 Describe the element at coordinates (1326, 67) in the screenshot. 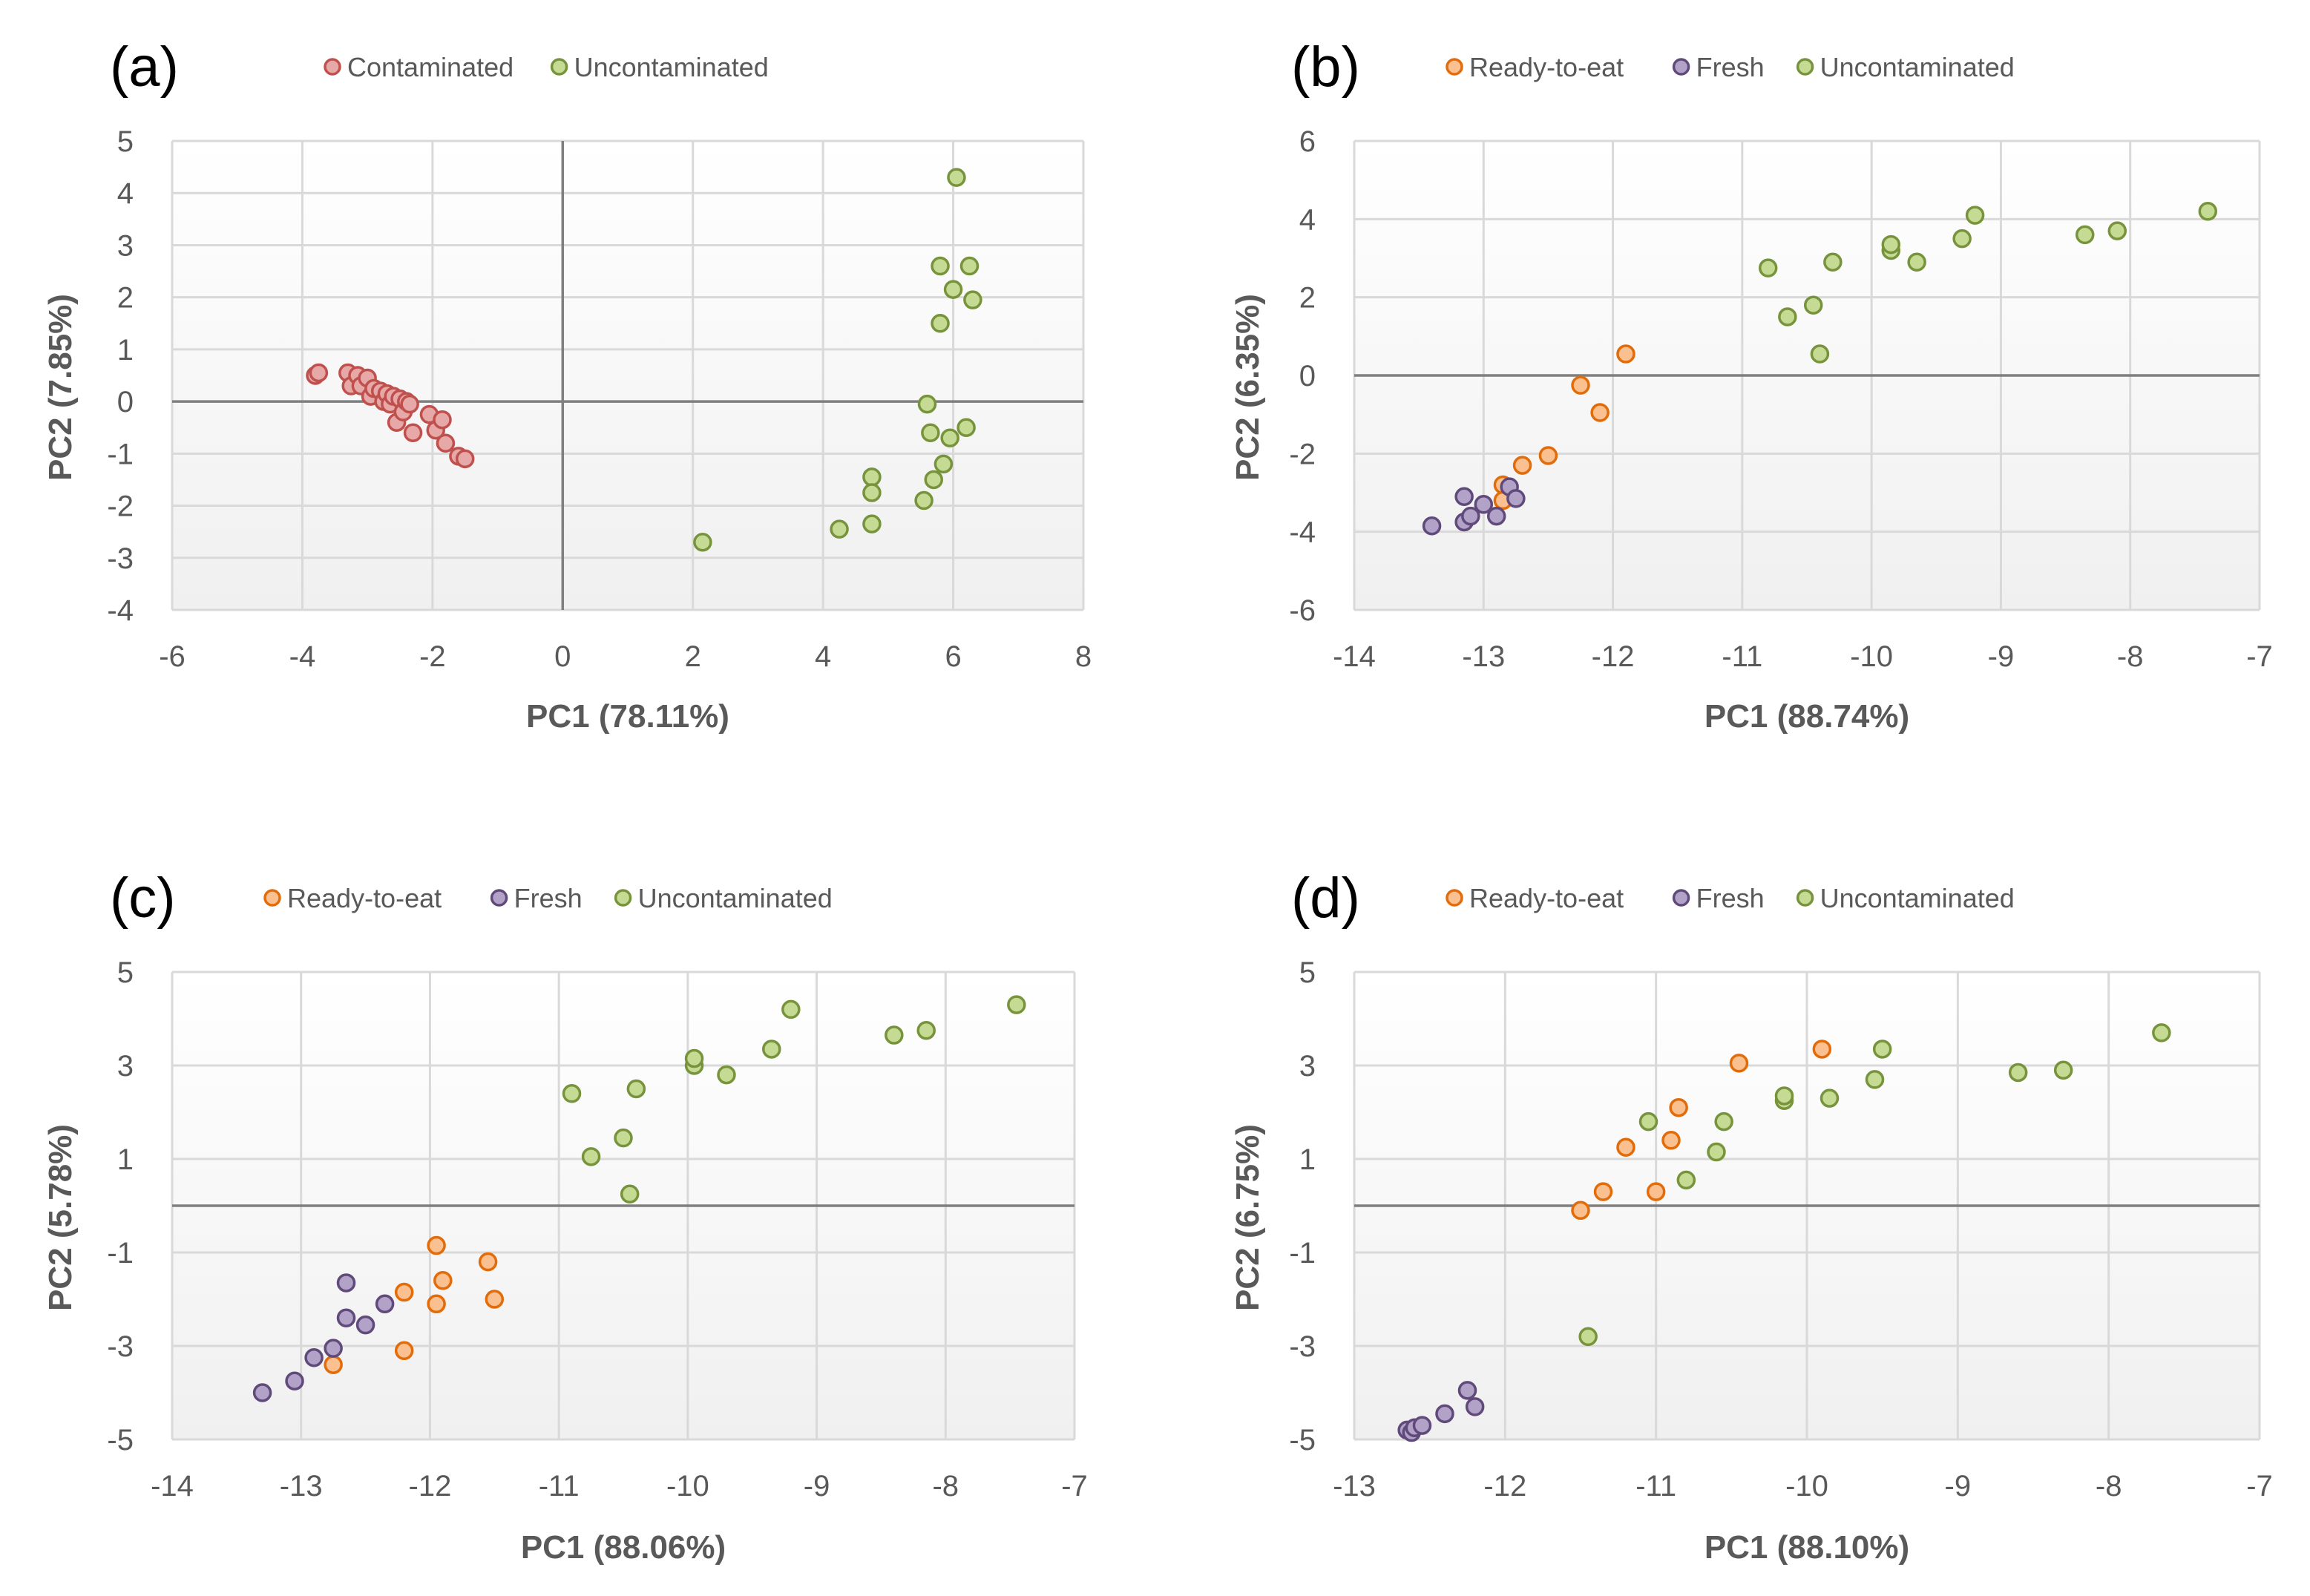

I see `panel-label: (b)` at that location.